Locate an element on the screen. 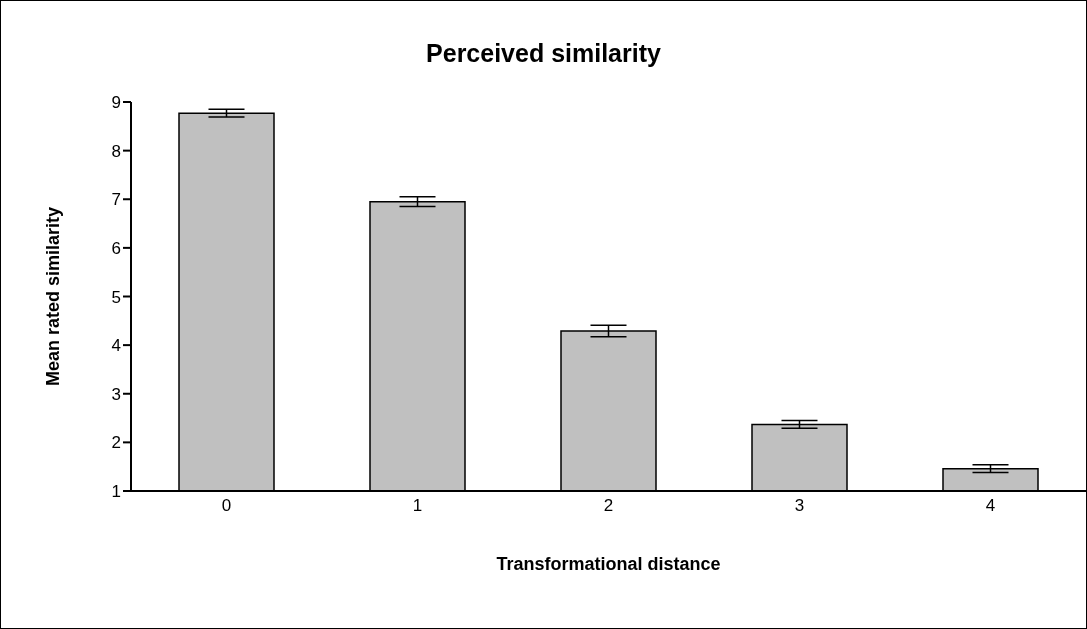 The width and height of the screenshot is (1087, 629). chart-title: Perceived similarity is located at coordinates (543, 53).